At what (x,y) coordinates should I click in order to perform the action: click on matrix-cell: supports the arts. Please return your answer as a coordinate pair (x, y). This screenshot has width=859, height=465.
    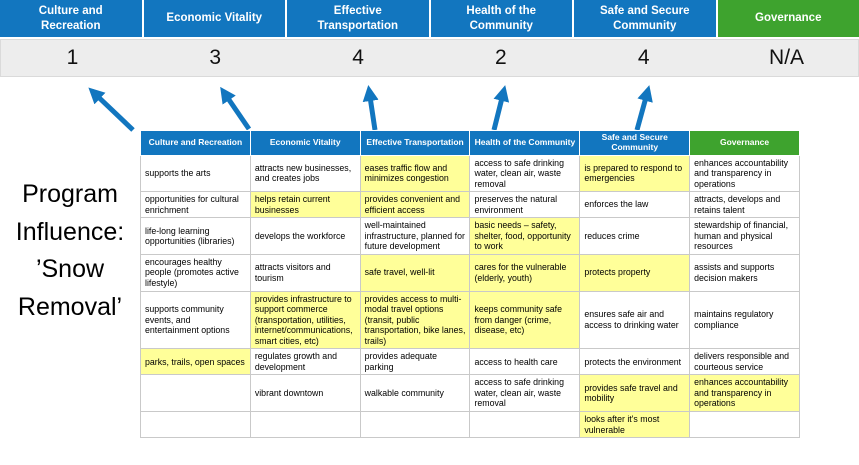
    Looking at the image, I should click on (195, 173).